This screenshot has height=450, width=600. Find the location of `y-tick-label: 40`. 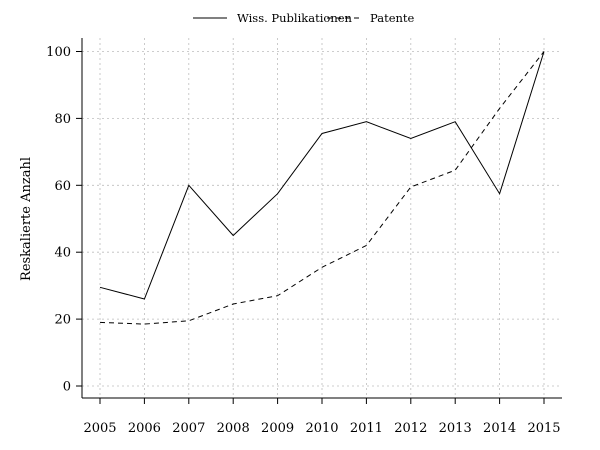

y-tick-label: 40 is located at coordinates (62, 253).